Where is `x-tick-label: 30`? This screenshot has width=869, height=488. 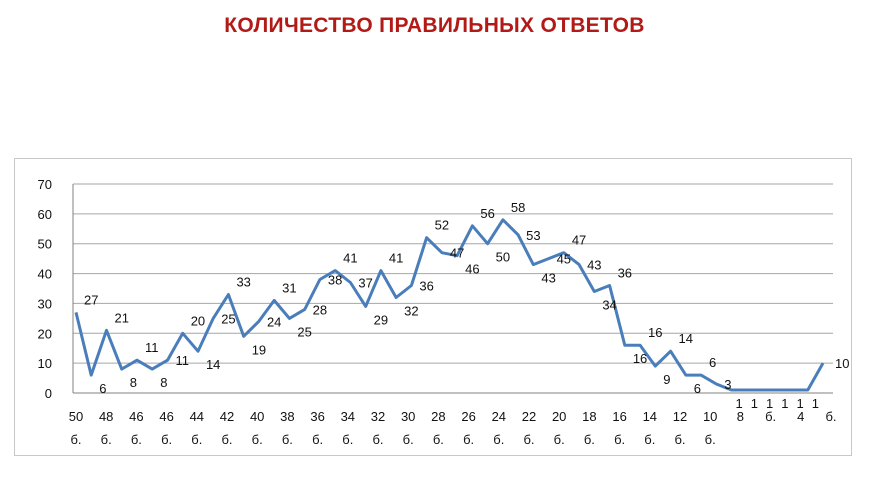 x-tick-label: 30 is located at coordinates (408, 416).